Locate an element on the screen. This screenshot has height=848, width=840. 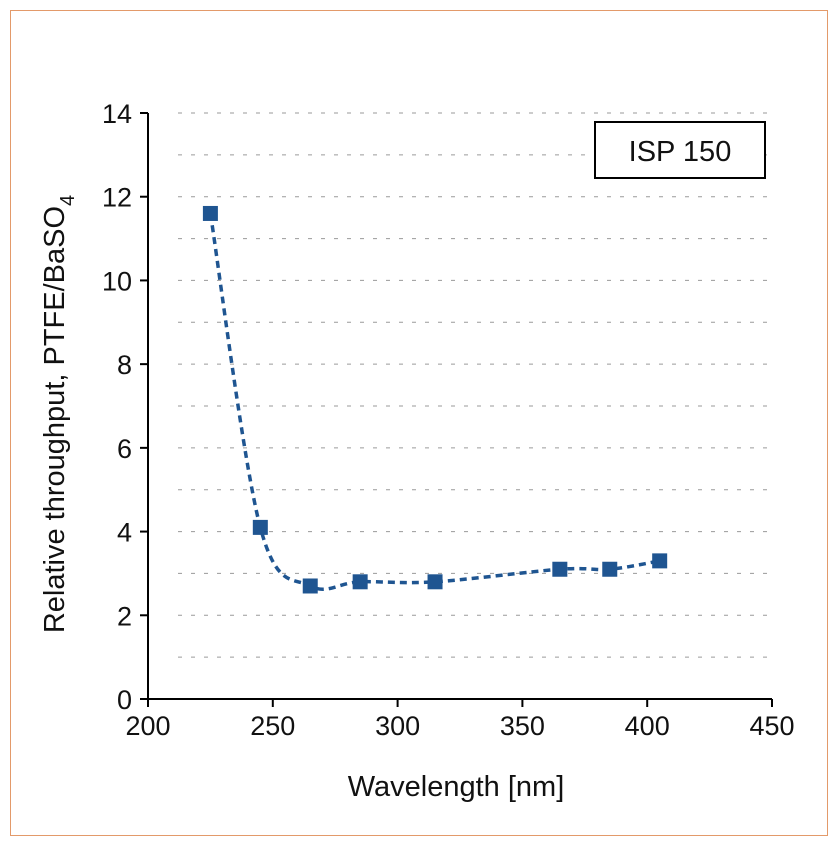
legend: ISP 150 is located at coordinates (680, 150).